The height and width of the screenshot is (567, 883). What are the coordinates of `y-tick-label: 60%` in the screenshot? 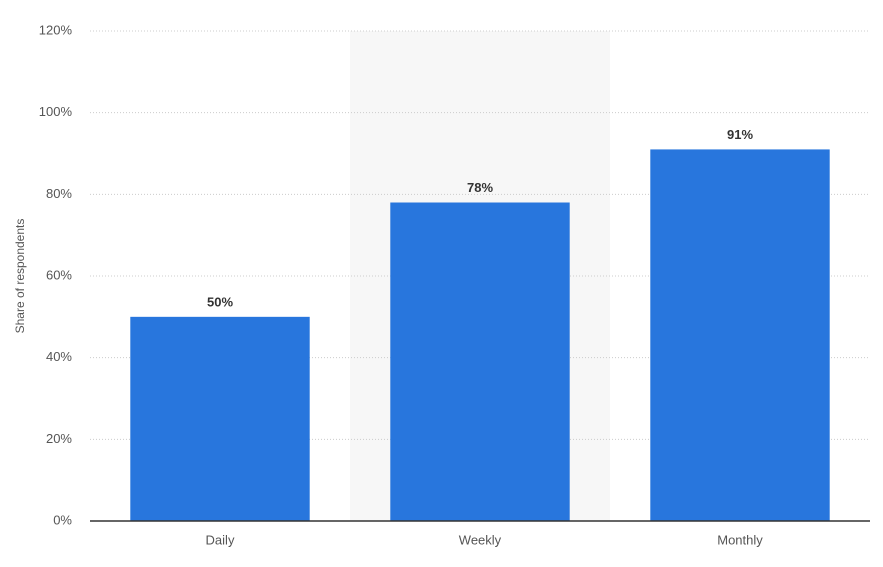 It's located at (59, 274).